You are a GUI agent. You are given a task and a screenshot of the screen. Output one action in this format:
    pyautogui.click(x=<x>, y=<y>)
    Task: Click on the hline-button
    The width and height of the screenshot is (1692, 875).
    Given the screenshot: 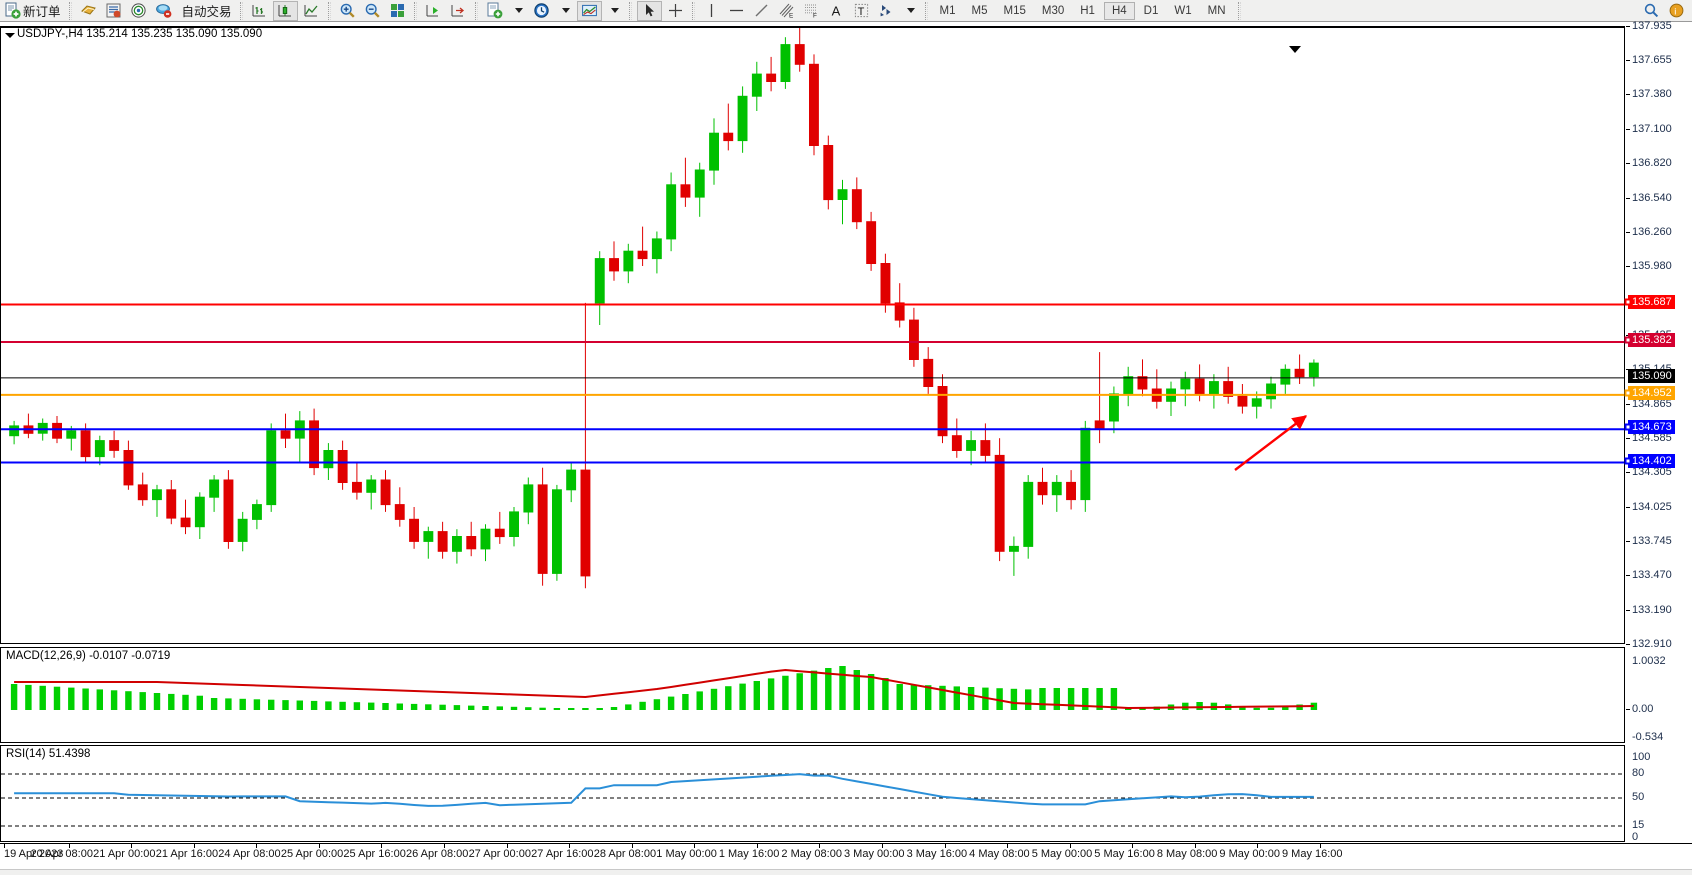 What is the action you would take?
    pyautogui.click(x=736, y=11)
    